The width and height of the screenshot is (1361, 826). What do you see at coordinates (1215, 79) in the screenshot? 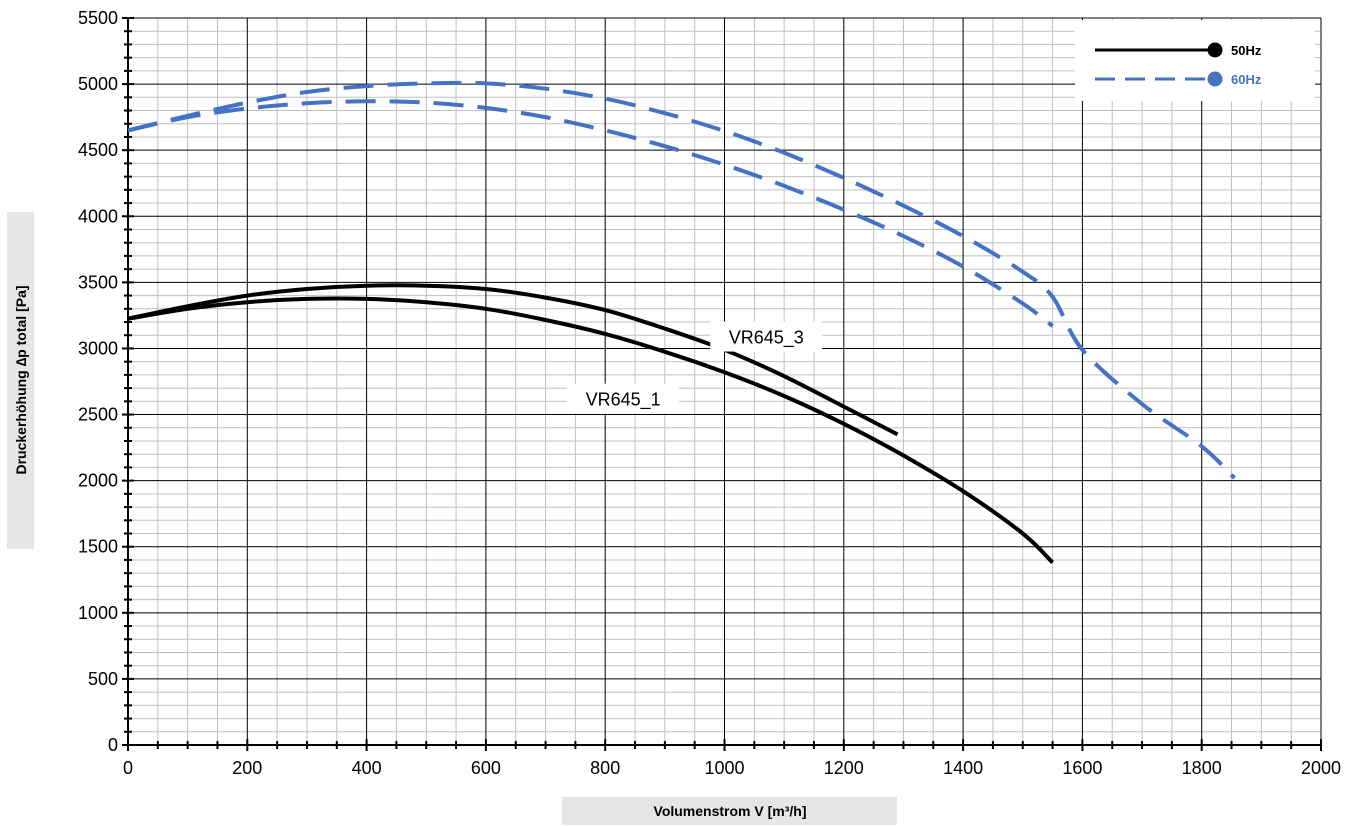
I see `legend-marker-60hz` at bounding box center [1215, 79].